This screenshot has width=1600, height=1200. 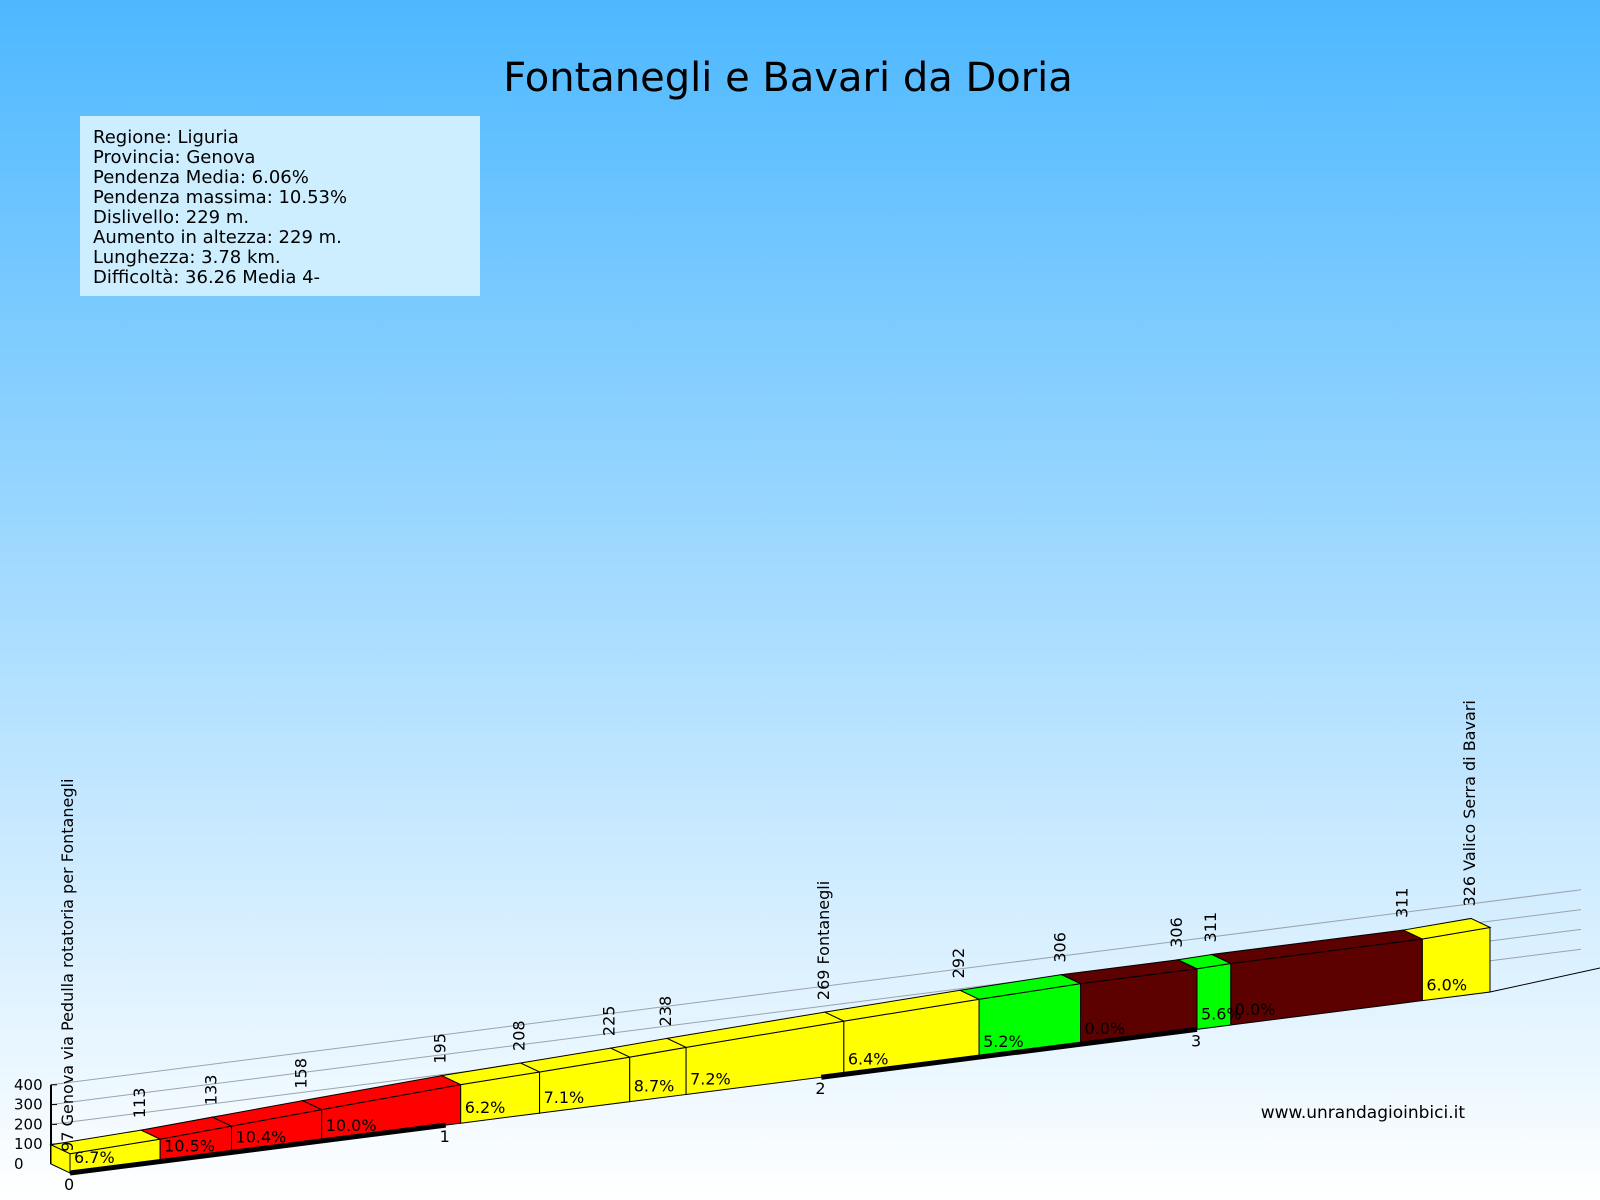 I want to click on x-tick-label: 3, so click(x=1196, y=1040).